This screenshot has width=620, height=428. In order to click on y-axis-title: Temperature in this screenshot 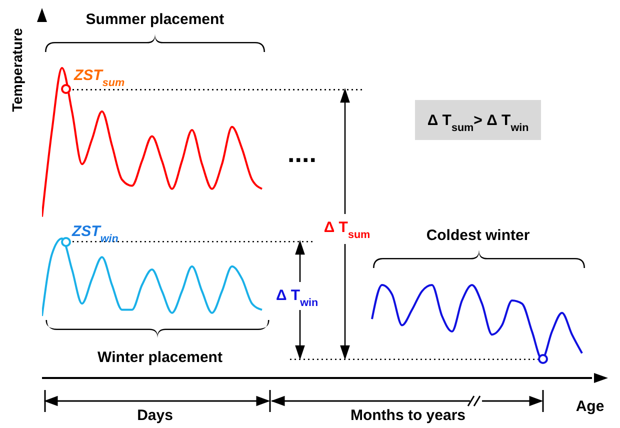, I will do `click(17, 70)`.